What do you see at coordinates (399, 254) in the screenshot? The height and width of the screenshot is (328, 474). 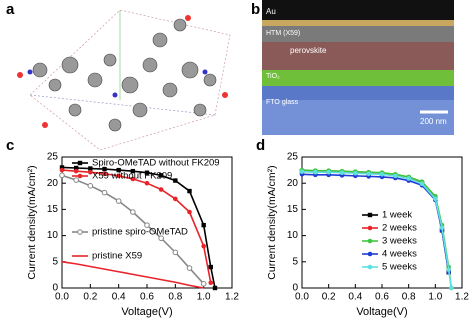 I see `legend-label: 4 weeks` at bounding box center [399, 254].